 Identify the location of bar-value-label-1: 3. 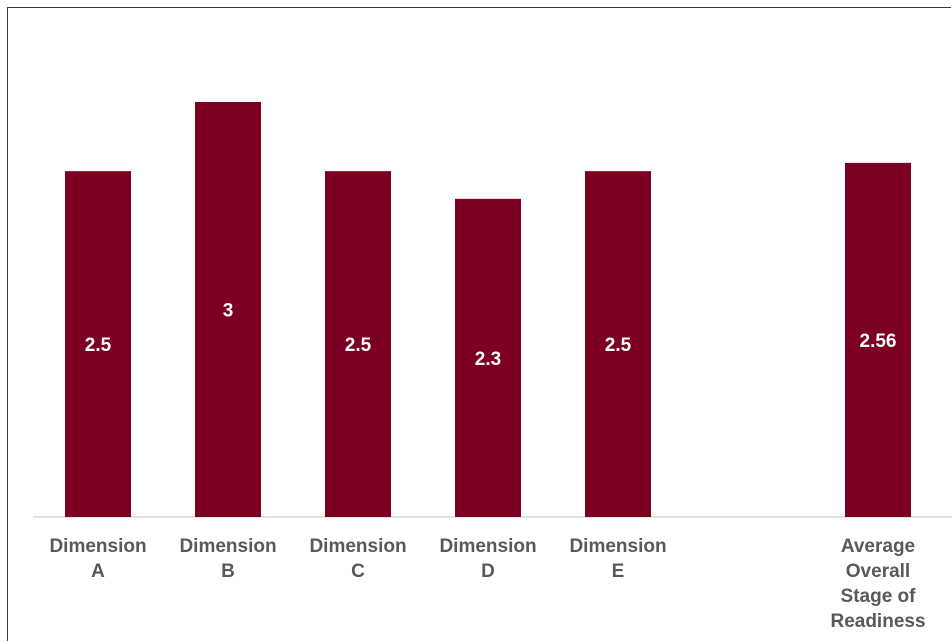
(228, 311).